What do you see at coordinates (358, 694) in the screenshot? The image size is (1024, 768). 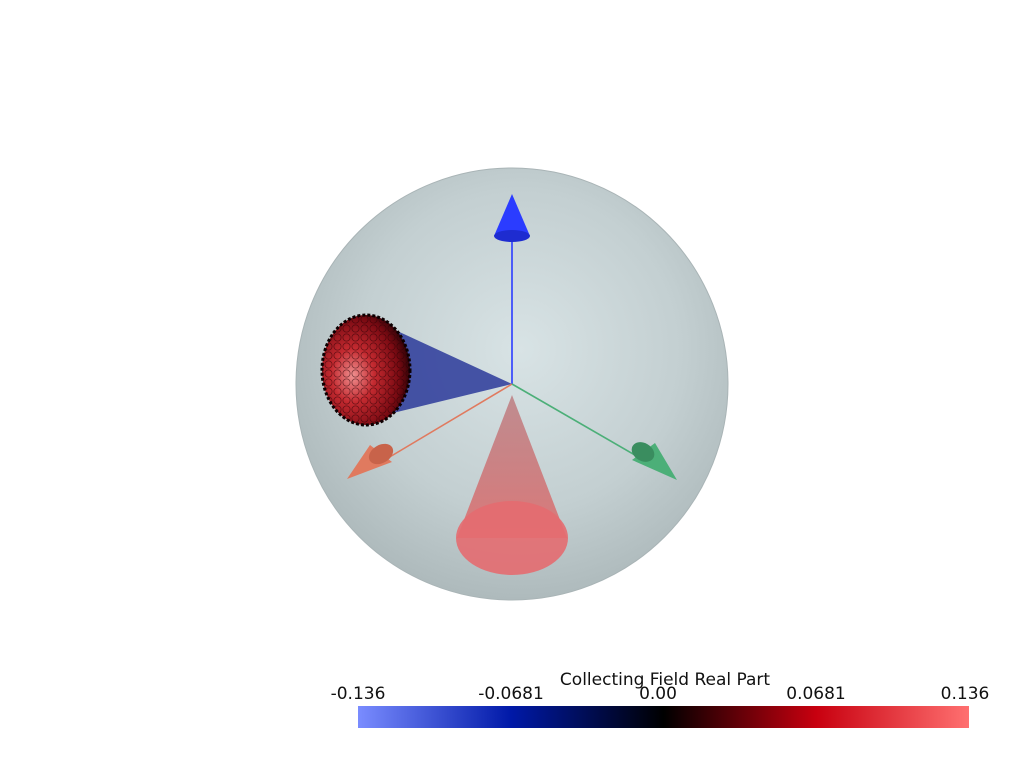 I see `colorbar-tick: -0.136` at bounding box center [358, 694].